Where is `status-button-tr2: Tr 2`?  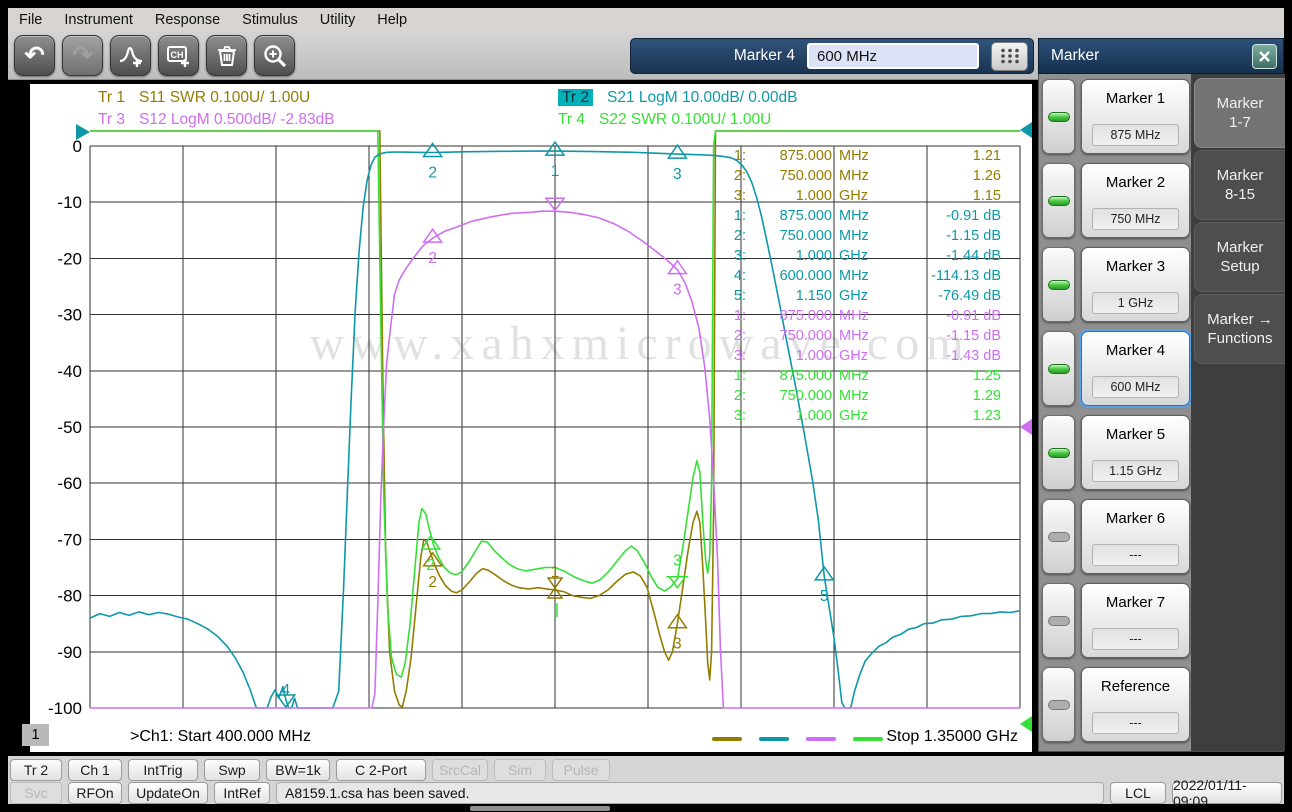
status-button-tr2: Tr 2 is located at coordinates (36, 770).